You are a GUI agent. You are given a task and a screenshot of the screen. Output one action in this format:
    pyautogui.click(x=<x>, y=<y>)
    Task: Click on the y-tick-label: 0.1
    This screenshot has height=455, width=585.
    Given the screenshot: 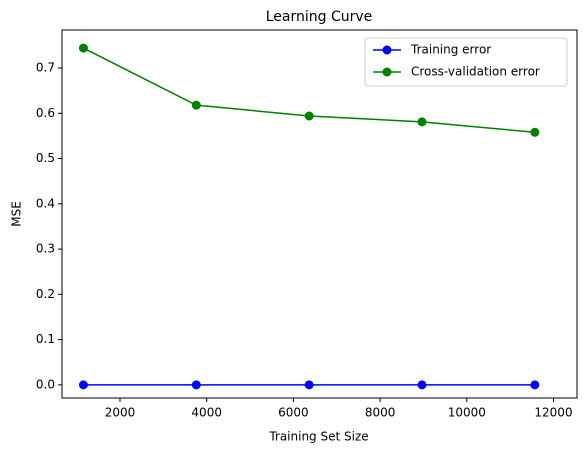 What is the action you would take?
    pyautogui.click(x=45, y=339)
    